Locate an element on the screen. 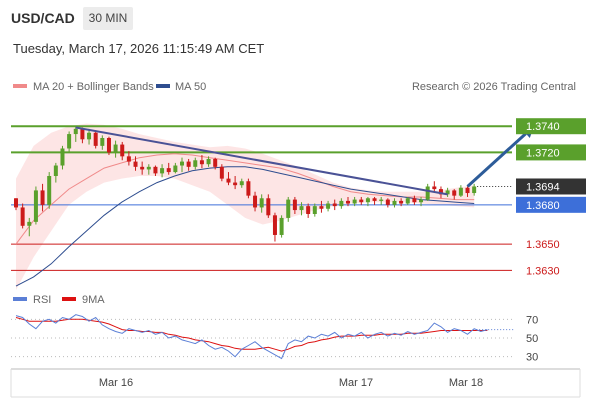  level-labels: 1.3740 1.3720 1.3680 1.3650 1.3630 1.3694 is located at coordinates (551, 197).